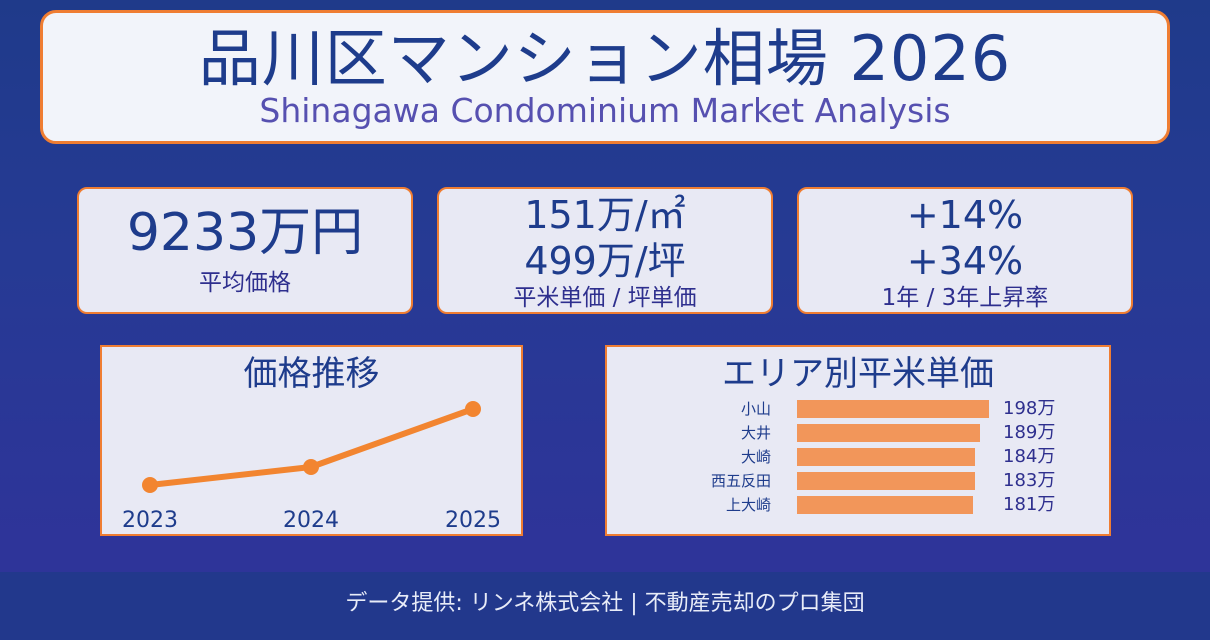 This screenshot has width=1210, height=640. What do you see at coordinates (605, 261) in the screenshot?
I see `price-per-tsubo-value: 499万/坪` at bounding box center [605, 261].